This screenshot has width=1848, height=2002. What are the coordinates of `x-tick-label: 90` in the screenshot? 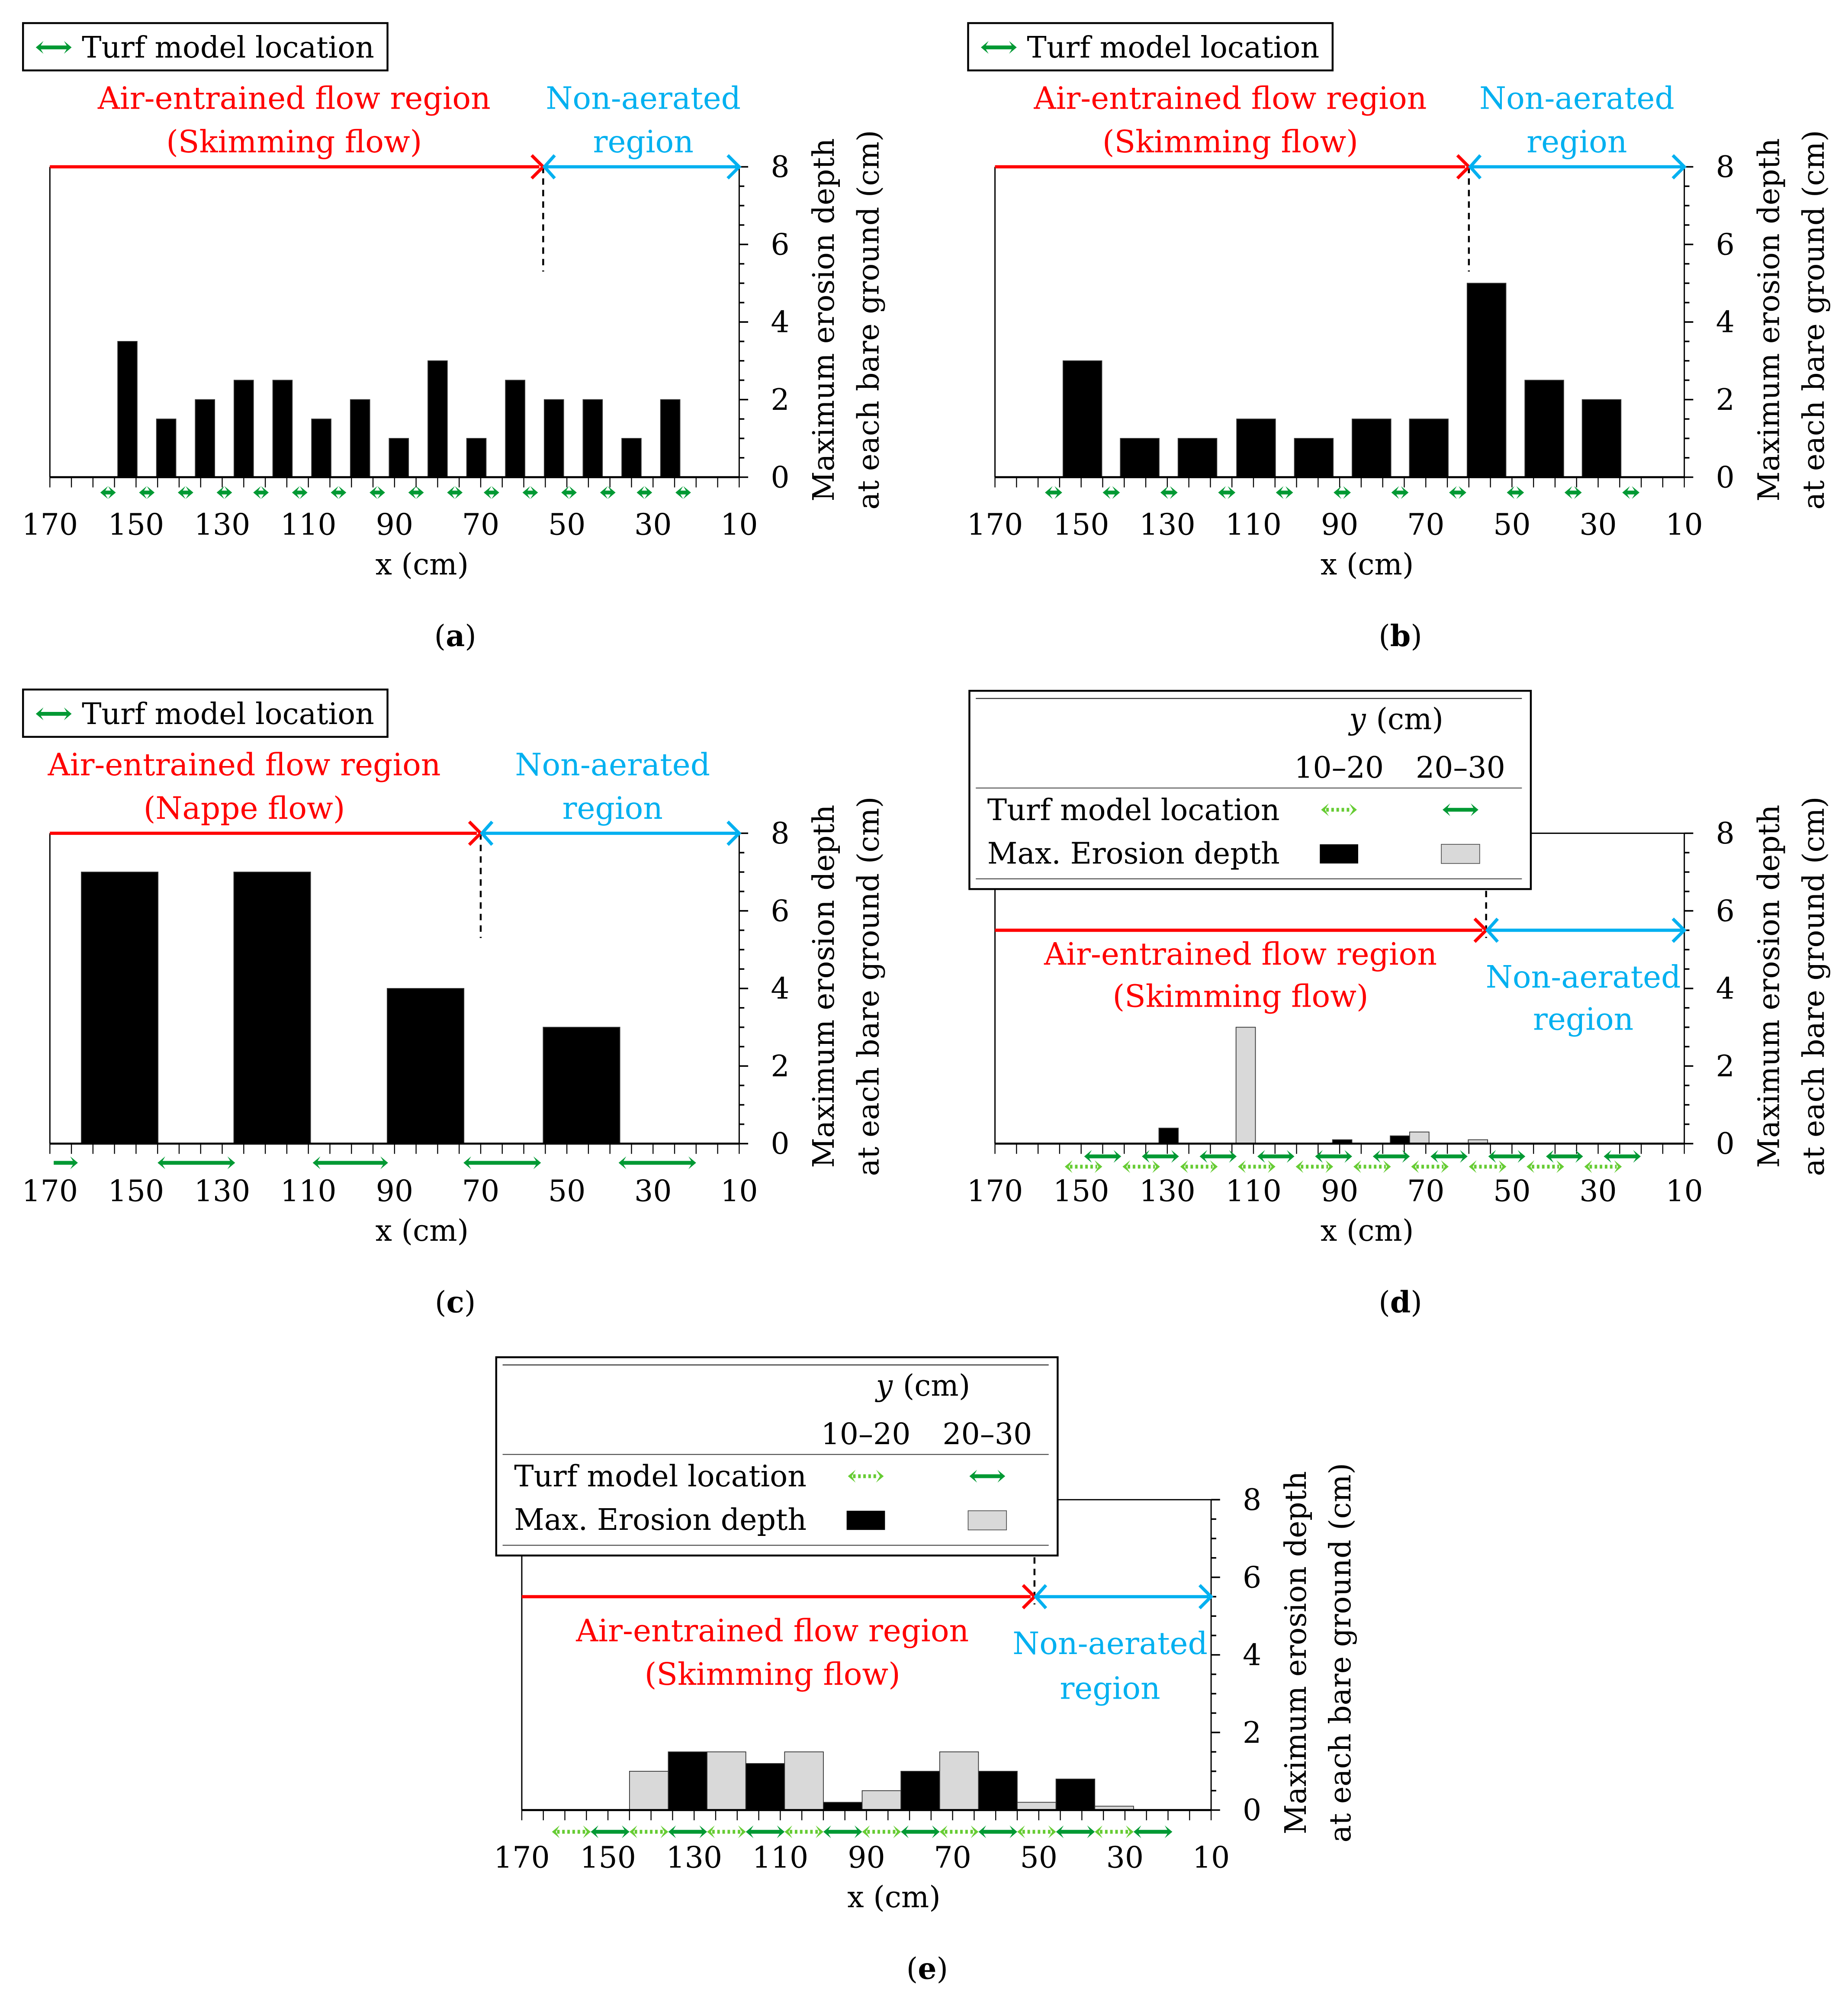 It's located at (1340, 1192).